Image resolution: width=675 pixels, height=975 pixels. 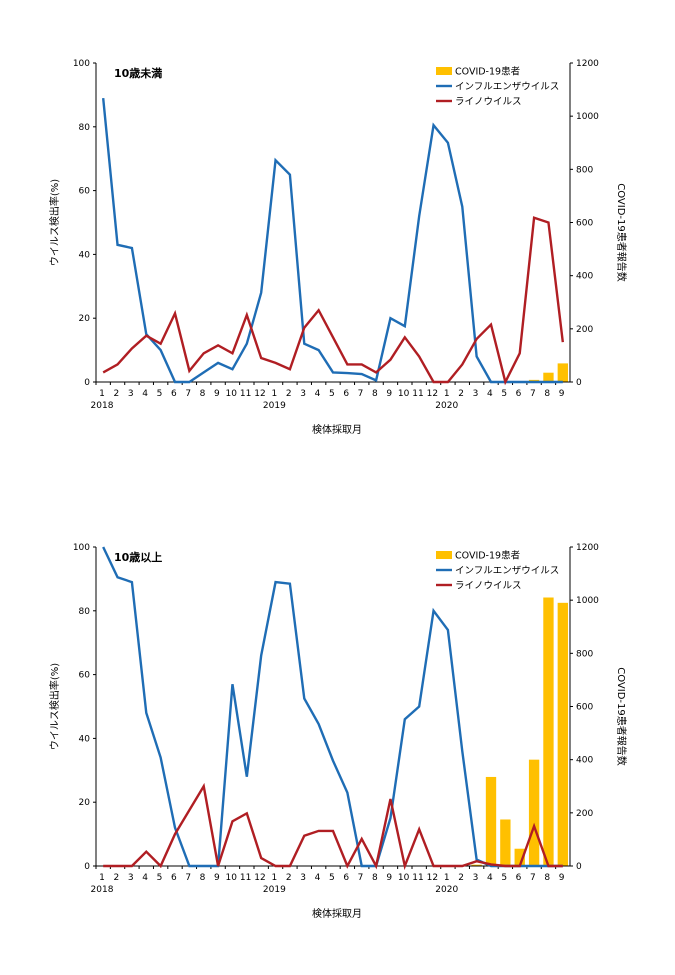 What do you see at coordinates (274, 890) in the screenshot?
I see `x-year-label: 2019` at bounding box center [274, 890].